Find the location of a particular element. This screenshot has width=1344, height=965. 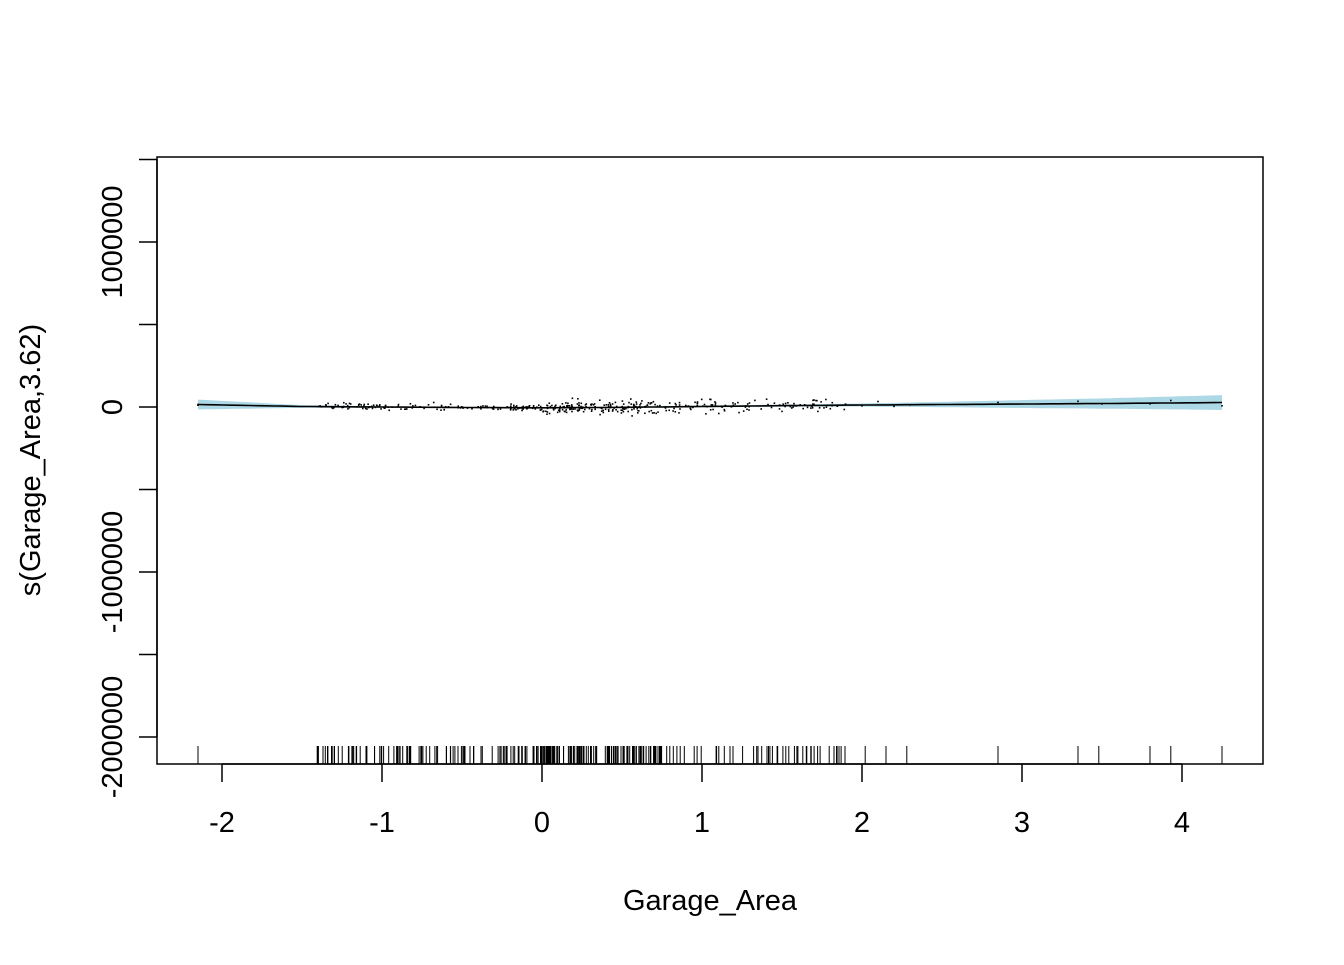

confidence-band-layer is located at coordinates (710, 402).